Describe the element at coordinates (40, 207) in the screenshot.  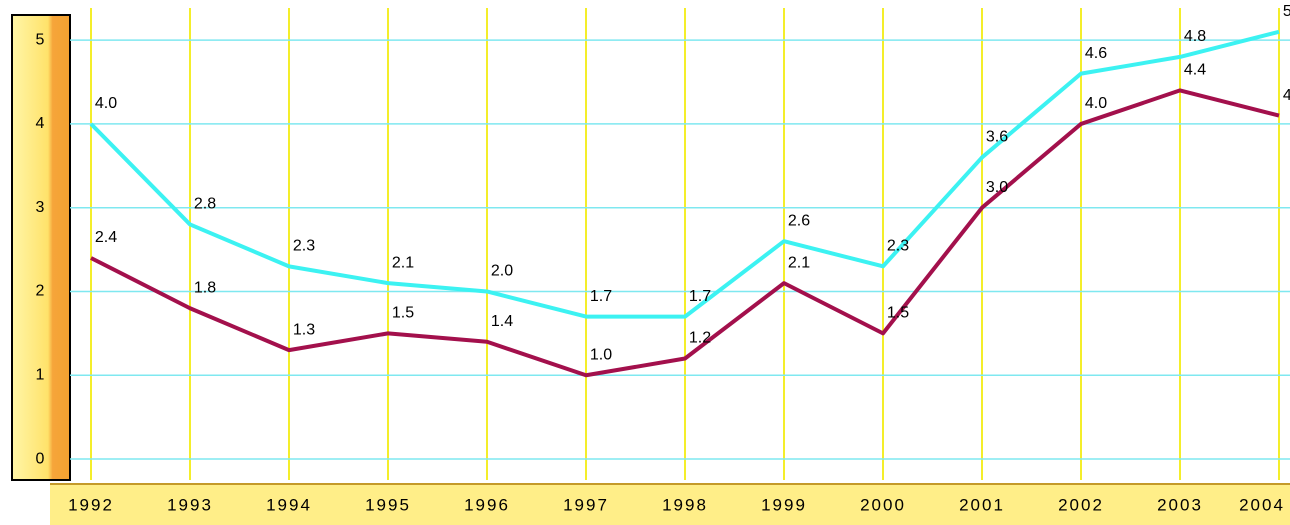
I see `y-tick-label: 3` at that location.